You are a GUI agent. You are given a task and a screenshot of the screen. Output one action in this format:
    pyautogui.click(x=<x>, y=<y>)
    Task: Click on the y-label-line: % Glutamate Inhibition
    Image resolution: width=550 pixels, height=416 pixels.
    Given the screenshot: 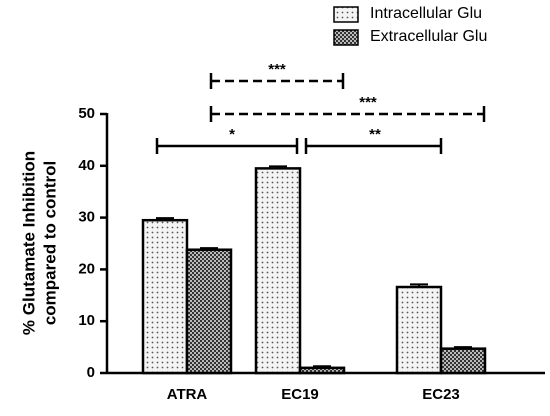 What is the action you would take?
    pyautogui.click(x=28, y=243)
    